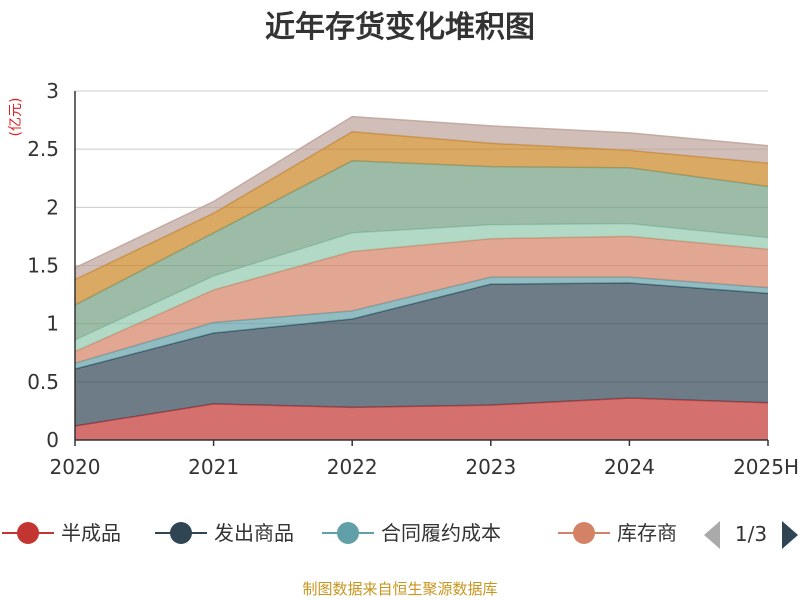 This screenshot has width=800, height=600. I want to click on legend-item: 发出商品, so click(224, 533).